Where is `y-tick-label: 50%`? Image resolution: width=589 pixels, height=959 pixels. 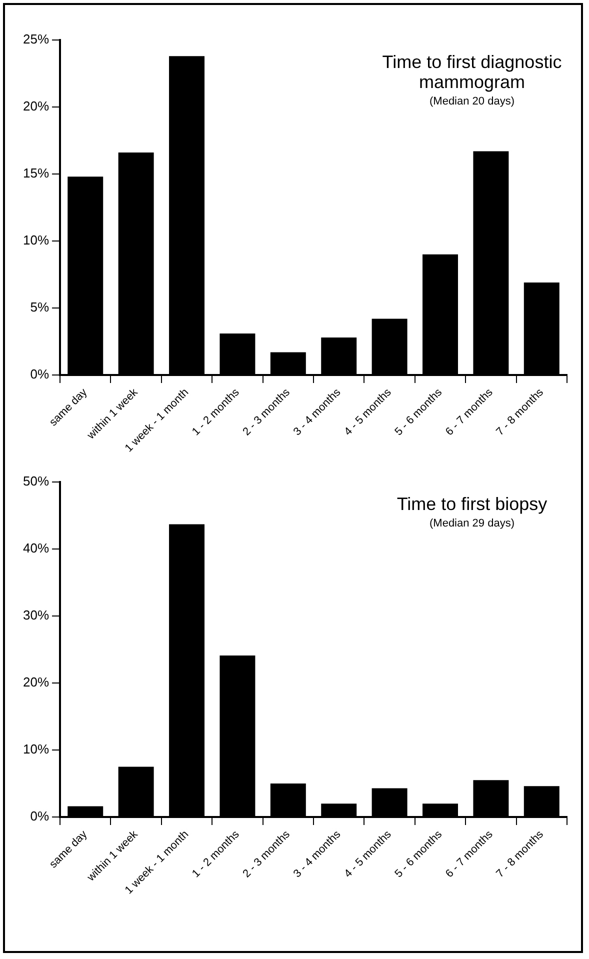 y-tick-label: 50% is located at coordinates (36, 481).